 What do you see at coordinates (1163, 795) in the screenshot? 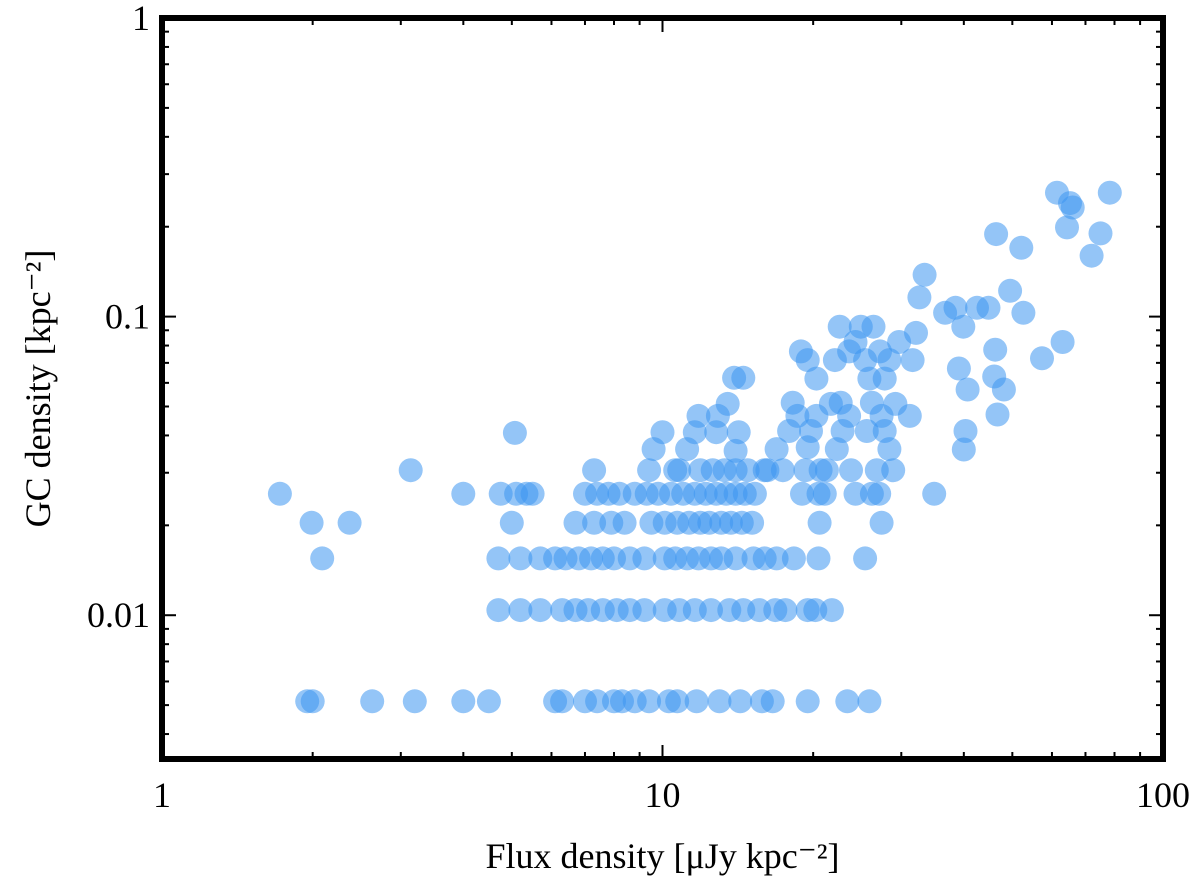
I see `x-tick-label: 100` at bounding box center [1163, 795].